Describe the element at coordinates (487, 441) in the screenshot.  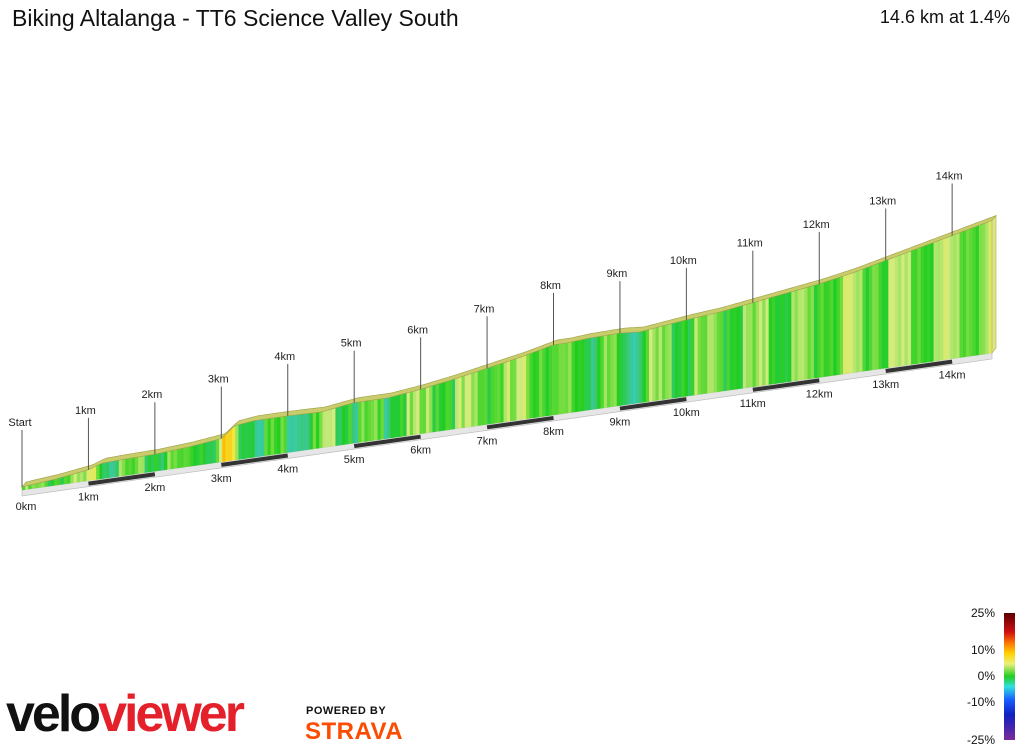
I see `axis-tick-label: 7km` at that location.